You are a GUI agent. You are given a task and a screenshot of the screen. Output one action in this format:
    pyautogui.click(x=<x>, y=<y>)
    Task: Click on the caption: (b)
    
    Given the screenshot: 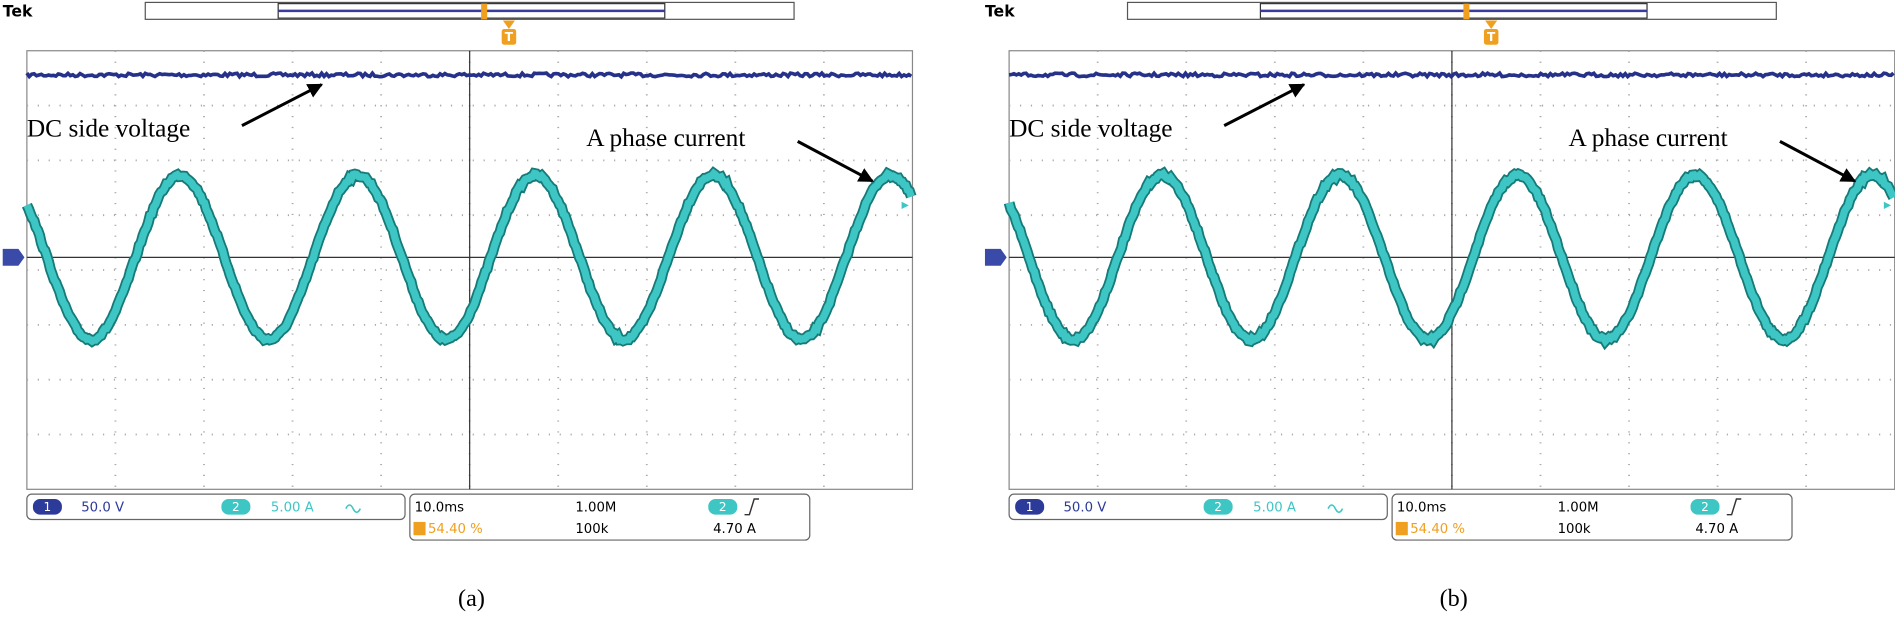 What is the action you would take?
    pyautogui.click(x=1454, y=598)
    